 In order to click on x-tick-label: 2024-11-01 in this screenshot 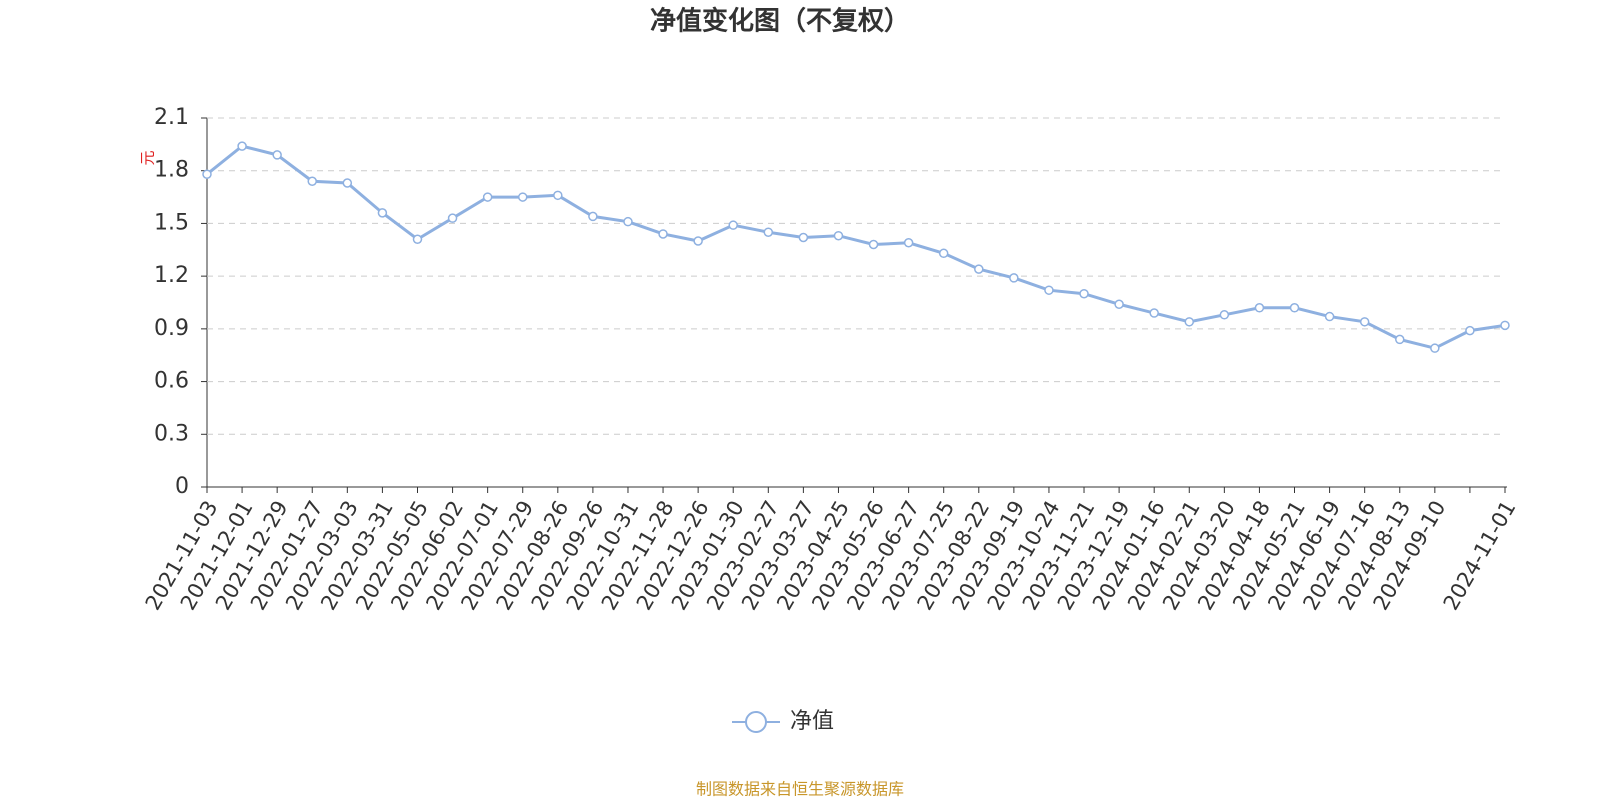, I will do `click(1480, 556)`.